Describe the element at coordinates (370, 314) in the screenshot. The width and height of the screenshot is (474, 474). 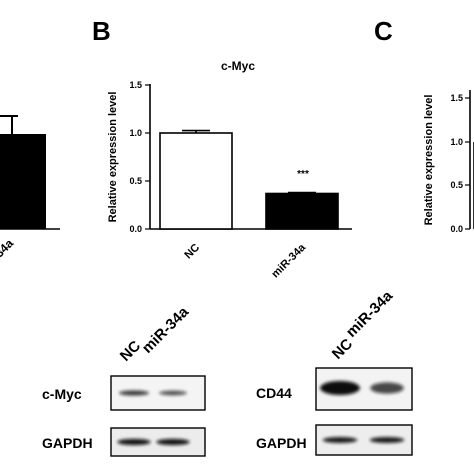
I see `blot-right-lane-mir34a: miR-34a` at that location.